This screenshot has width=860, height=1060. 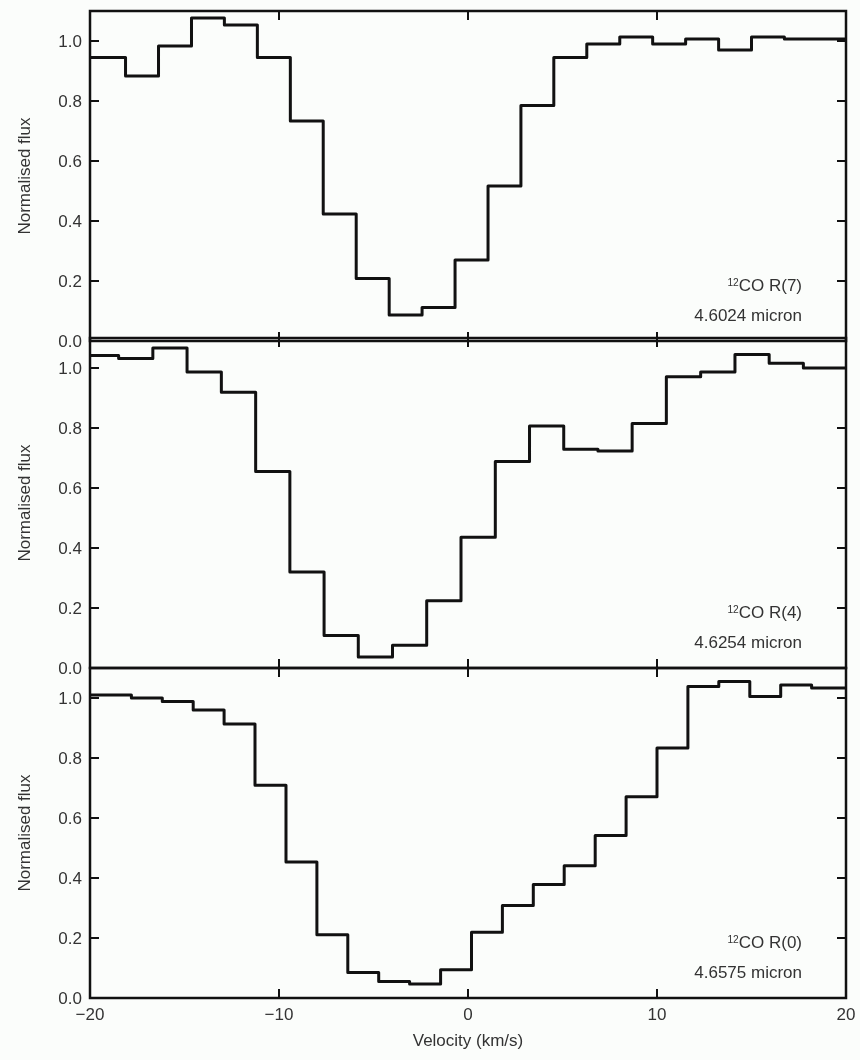 What do you see at coordinates (846, 1014) in the screenshot?
I see `x-tick-label: 20` at bounding box center [846, 1014].